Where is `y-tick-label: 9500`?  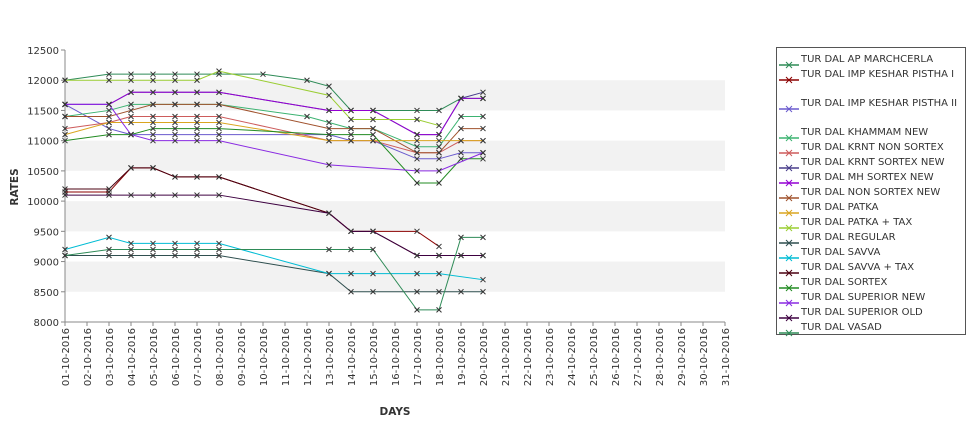 y-tick-label: 9500 is located at coordinates (46, 232).